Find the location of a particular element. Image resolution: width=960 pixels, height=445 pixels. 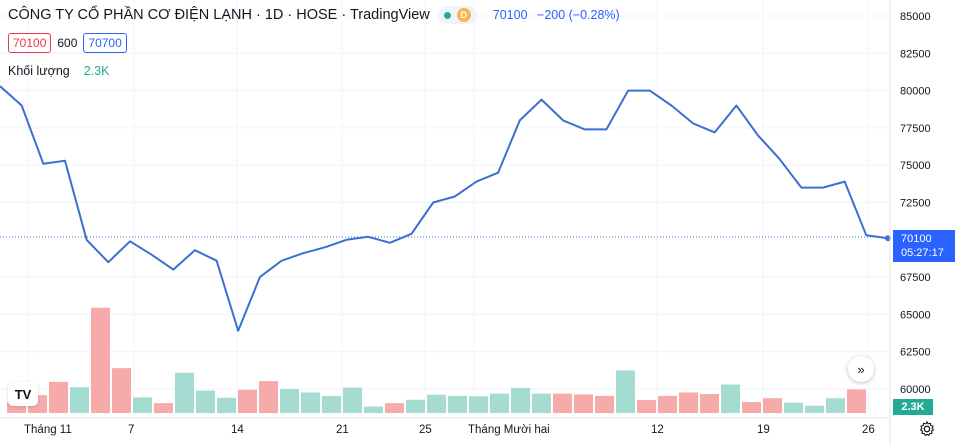

bid-ask-row: 70100 600 70700 is located at coordinates (67, 43).